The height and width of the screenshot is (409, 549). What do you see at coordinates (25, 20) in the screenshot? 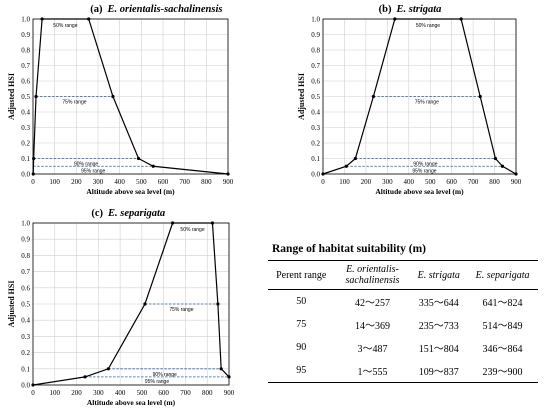
I see `y-tick-label: 1.0` at bounding box center [25, 20].